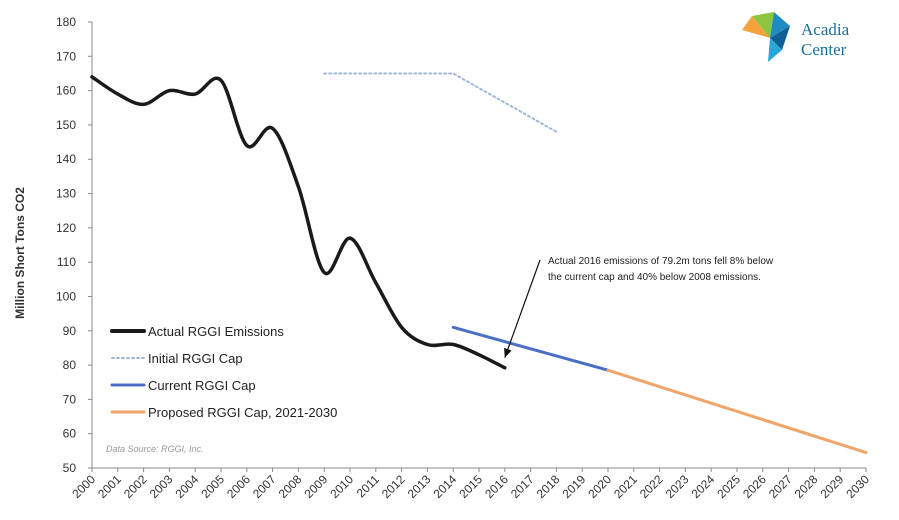 Image resolution: width=899 pixels, height=520 pixels. I want to click on logo-line1: Acadia, so click(825, 29).